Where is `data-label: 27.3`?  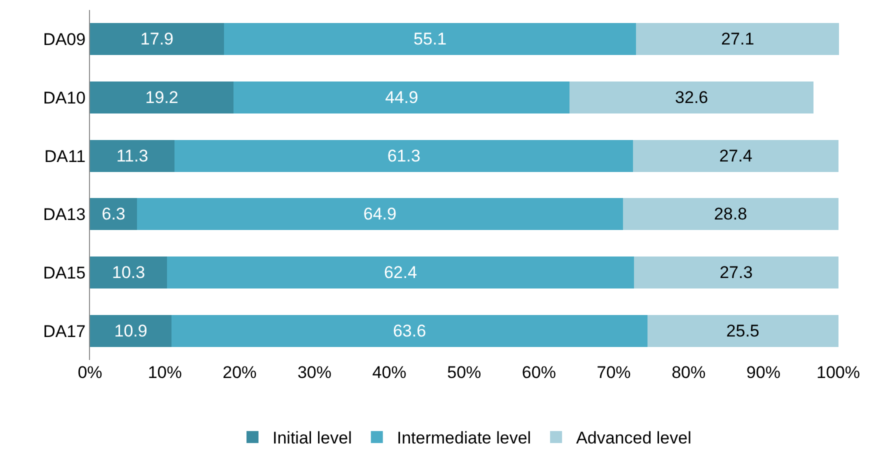 data-label: 27.3 is located at coordinates (736, 272).